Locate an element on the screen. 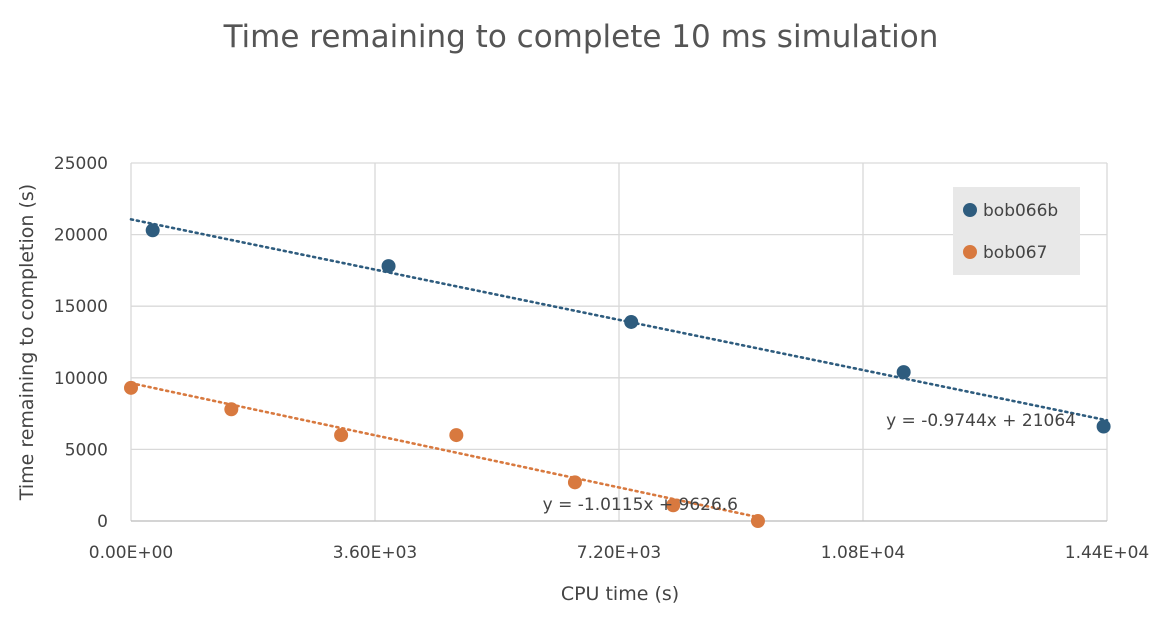  y-tick-labels: 0 5000 10000 15000 20000 25000 is located at coordinates (81, 343).